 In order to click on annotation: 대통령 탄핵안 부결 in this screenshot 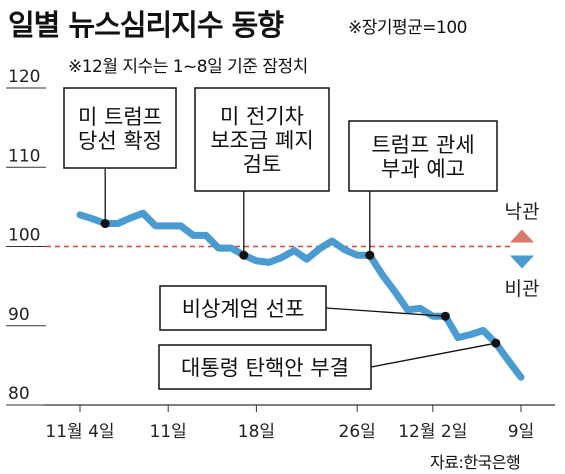, I will do `click(329, 364)`.